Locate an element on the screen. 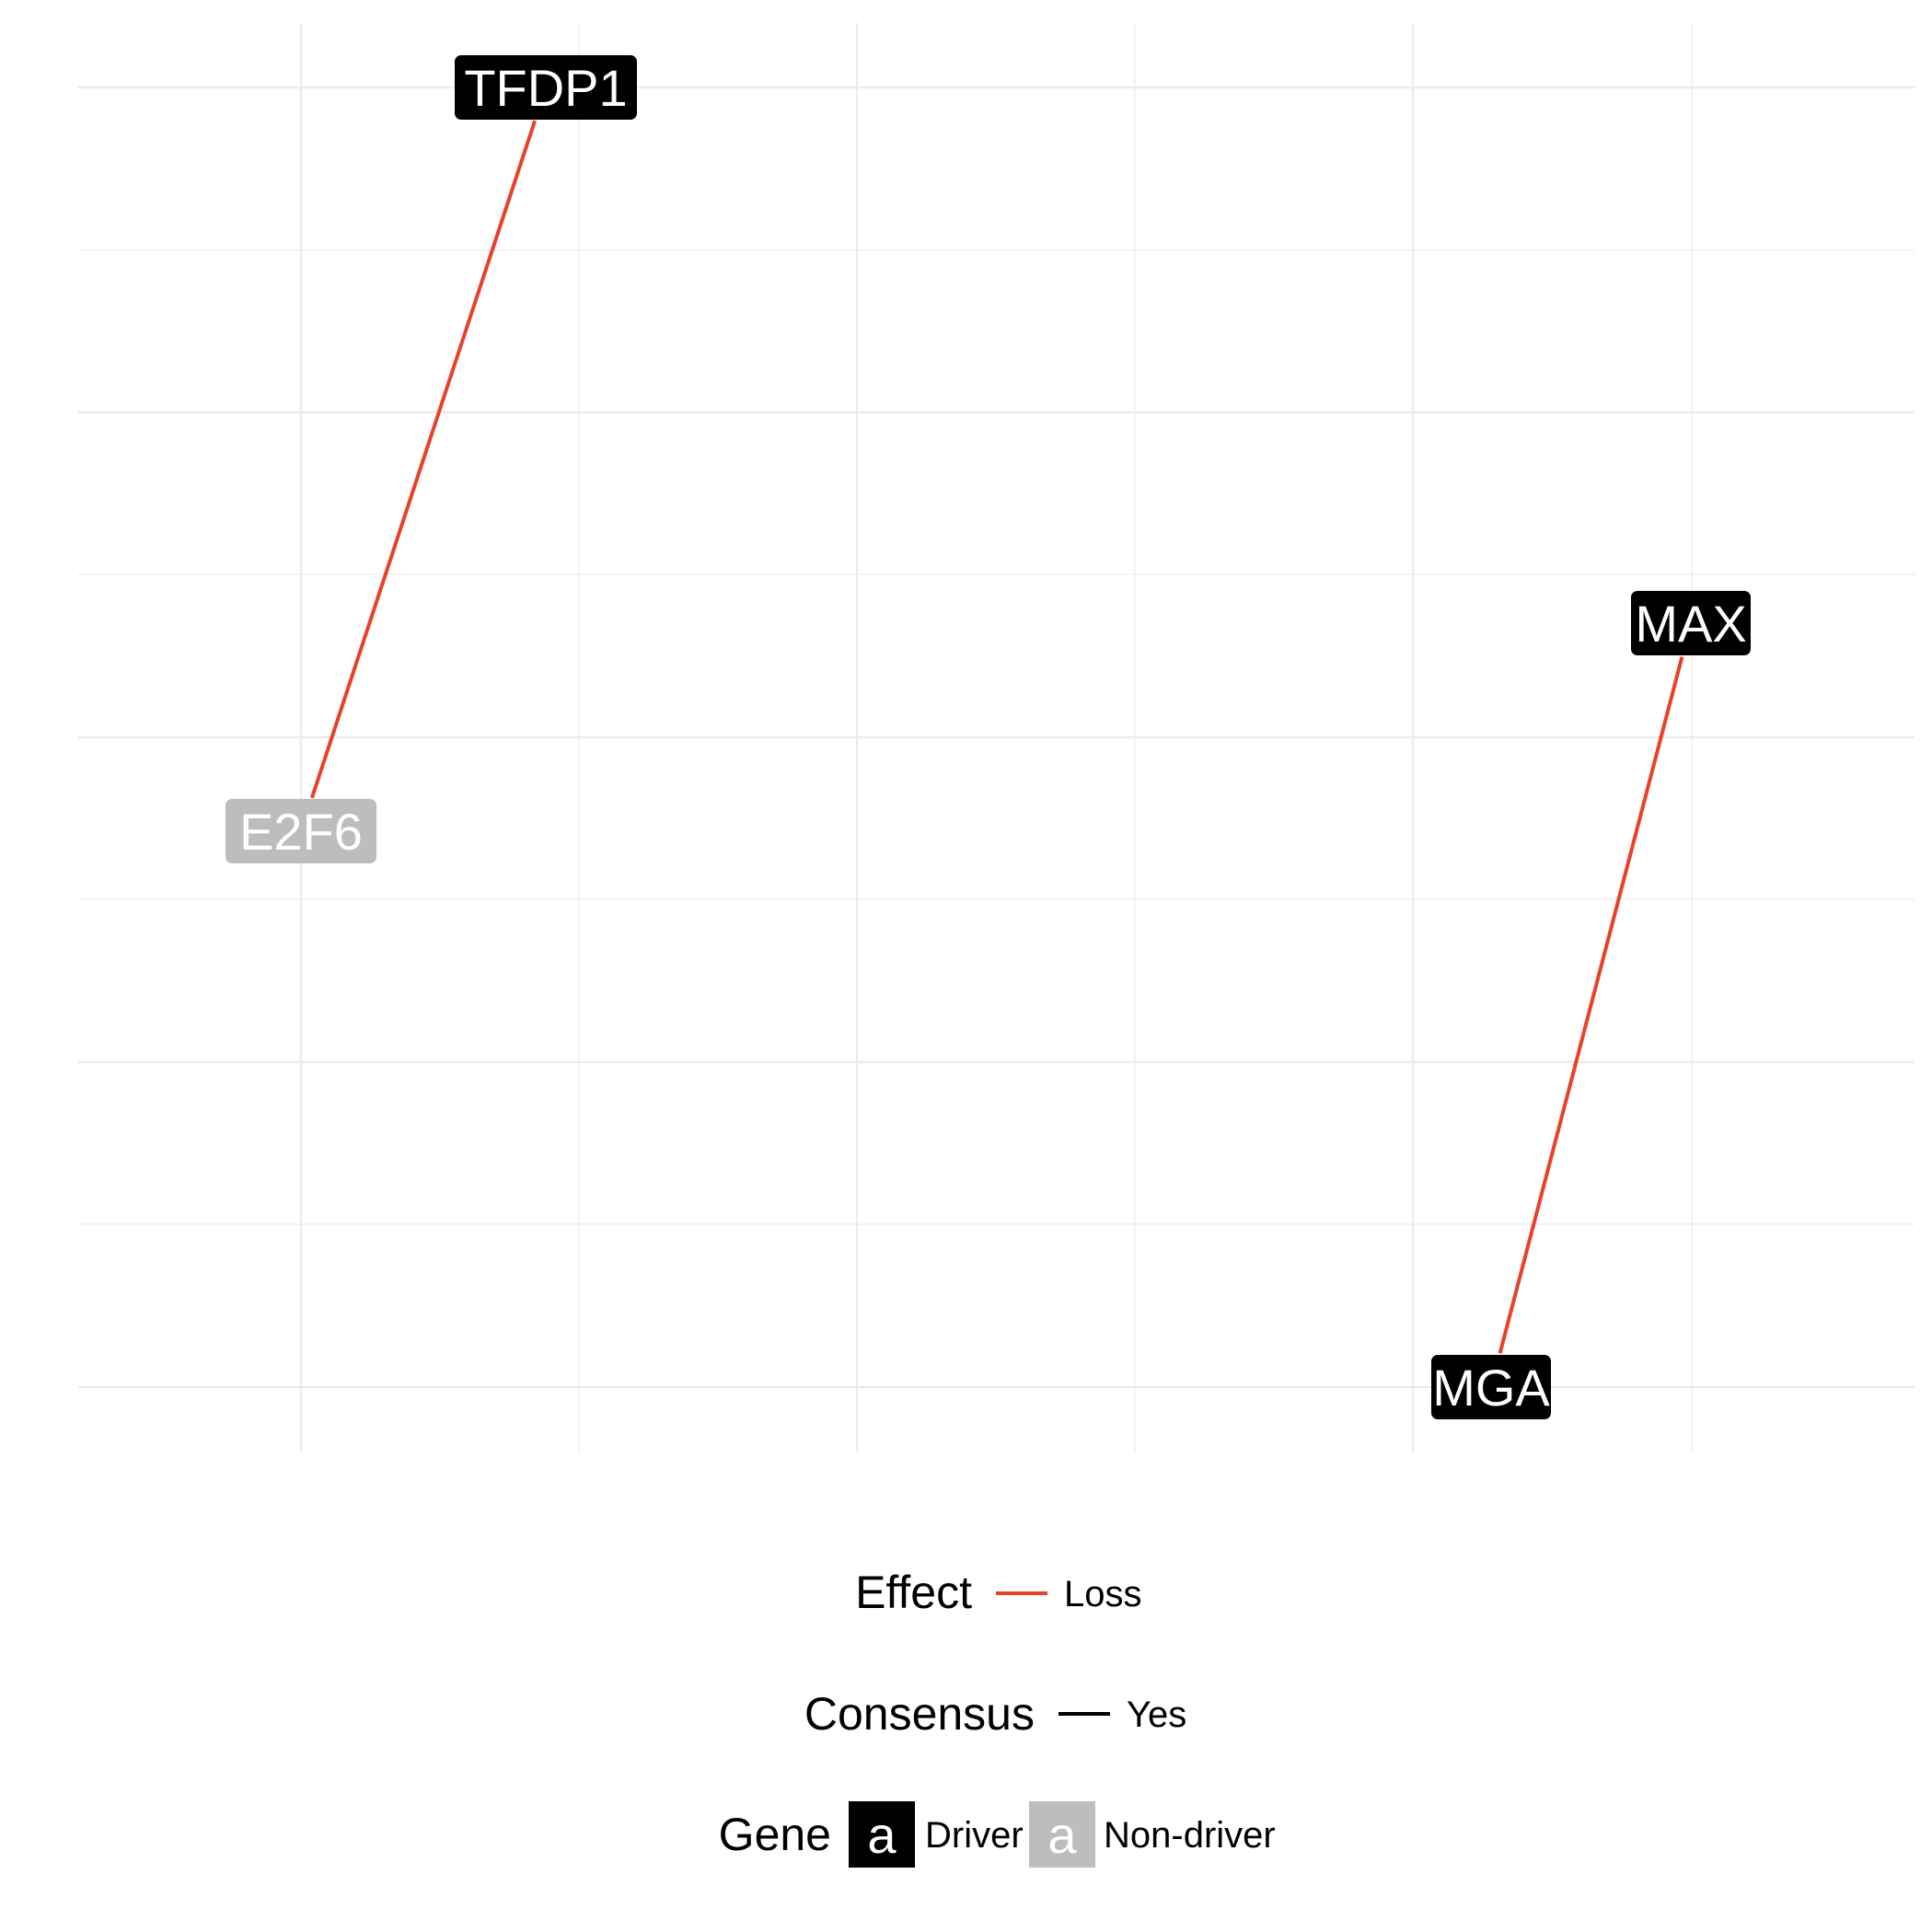 This screenshot has height=1932, width=1932. legend-gene-driver-key-glyph: a is located at coordinates (882, 1835).